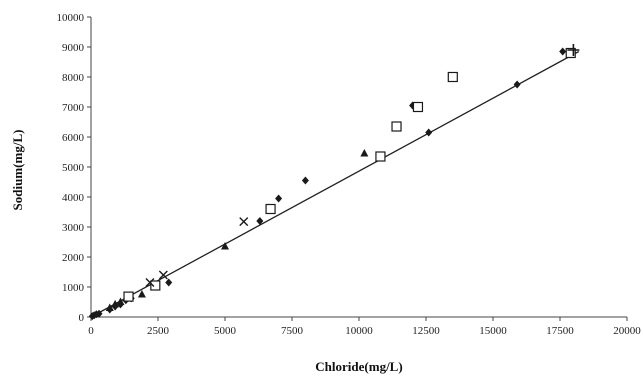 This screenshot has width=643, height=378. Describe the element at coordinates (73, 198) in the screenshot. I see `y-tick-label: 4000` at that location.